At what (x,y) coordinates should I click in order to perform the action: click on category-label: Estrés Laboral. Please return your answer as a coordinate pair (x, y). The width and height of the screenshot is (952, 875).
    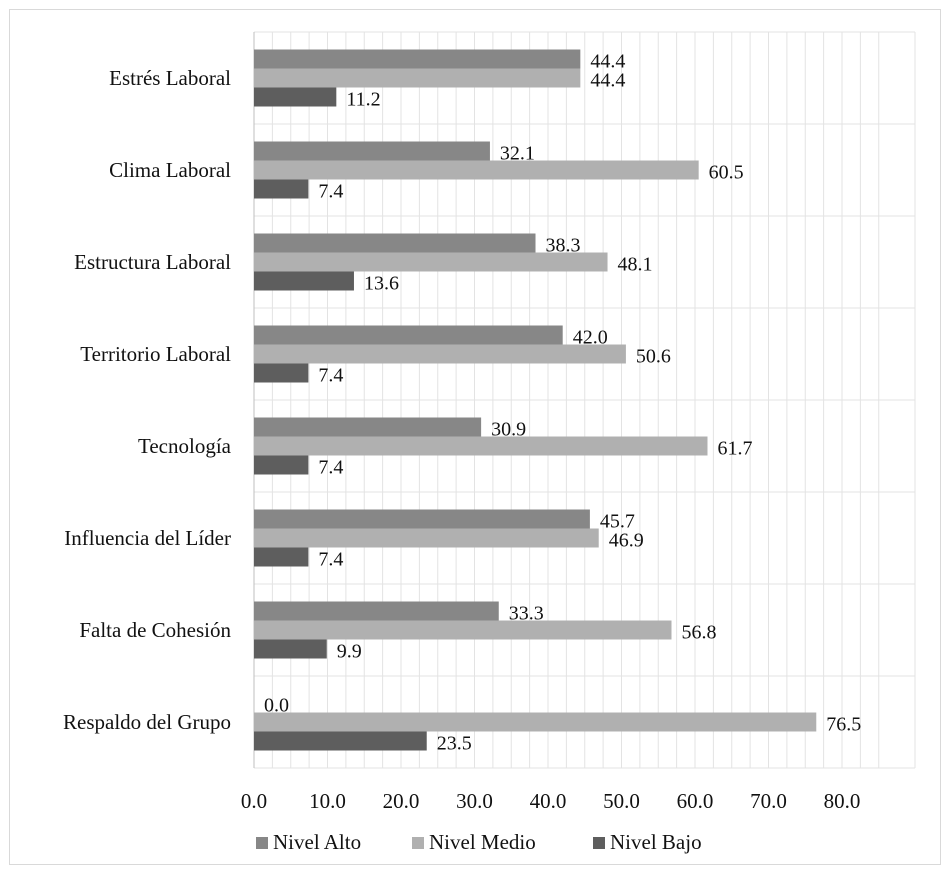
    Looking at the image, I should click on (170, 78).